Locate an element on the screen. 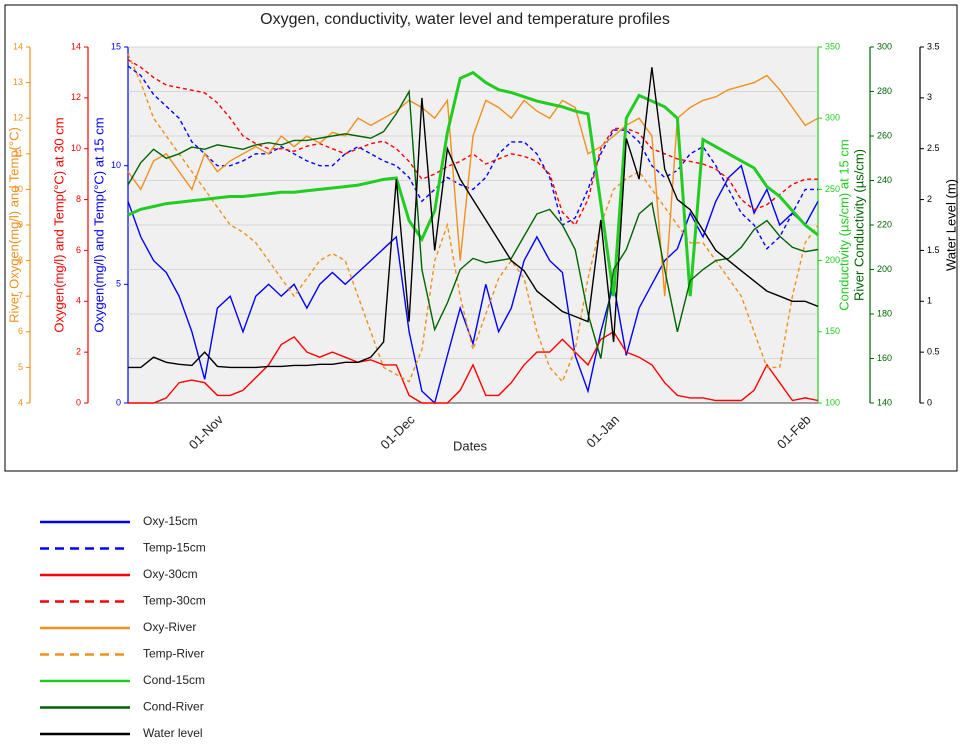 The height and width of the screenshot is (746, 961). y-tick-label: 15 is located at coordinates (116, 46).